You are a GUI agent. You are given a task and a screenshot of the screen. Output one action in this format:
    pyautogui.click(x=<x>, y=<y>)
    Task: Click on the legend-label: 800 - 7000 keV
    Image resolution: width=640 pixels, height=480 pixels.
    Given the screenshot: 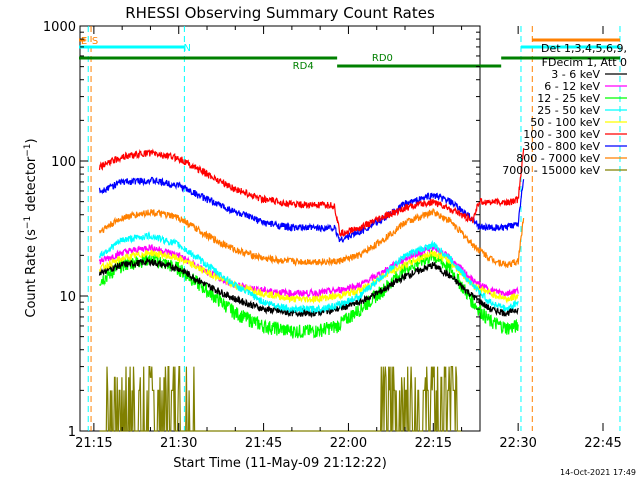 What is the action you would take?
    pyautogui.click(x=558, y=158)
    